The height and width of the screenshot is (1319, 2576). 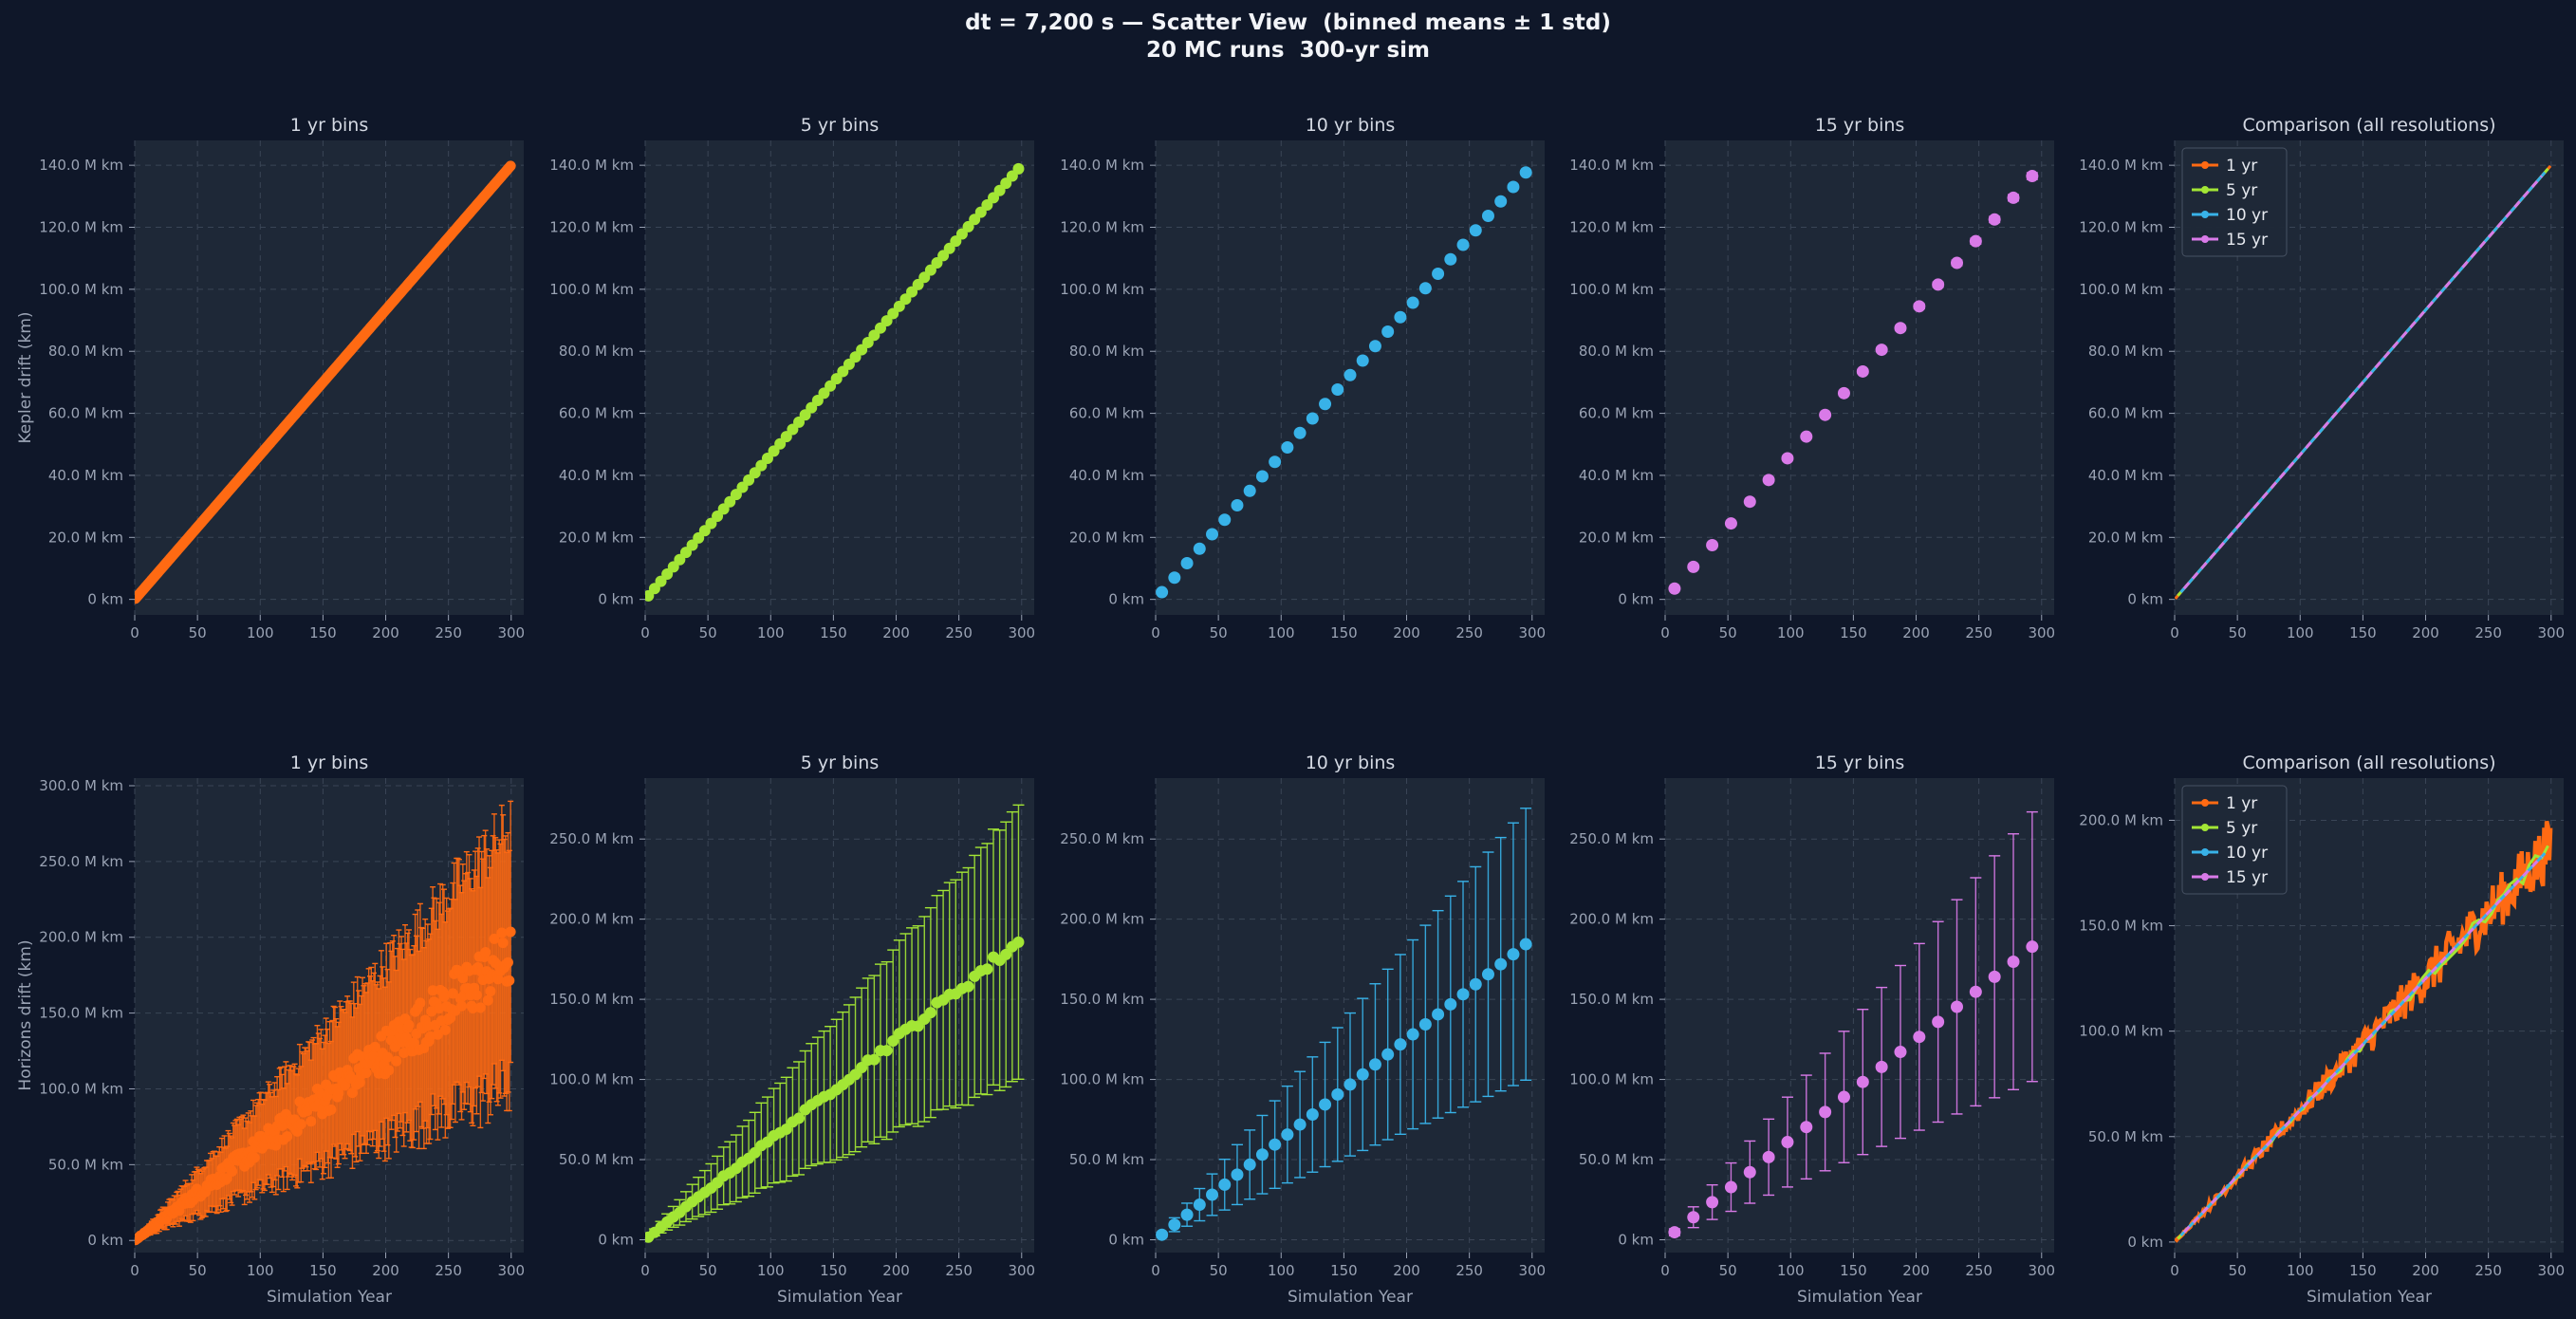 I want to click on y-axis-label: Kepler drift (km), so click(x=25, y=377).